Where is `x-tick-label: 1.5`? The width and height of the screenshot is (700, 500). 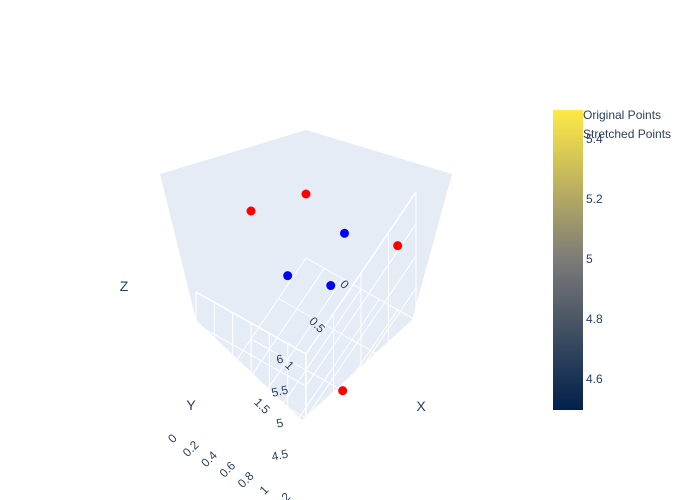
x-tick-label: 1.5 is located at coordinates (262, 406).